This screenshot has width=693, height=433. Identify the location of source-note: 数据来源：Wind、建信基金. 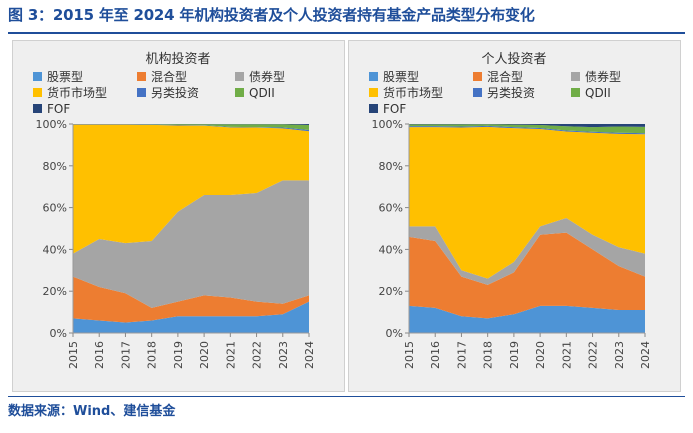
(92, 411).